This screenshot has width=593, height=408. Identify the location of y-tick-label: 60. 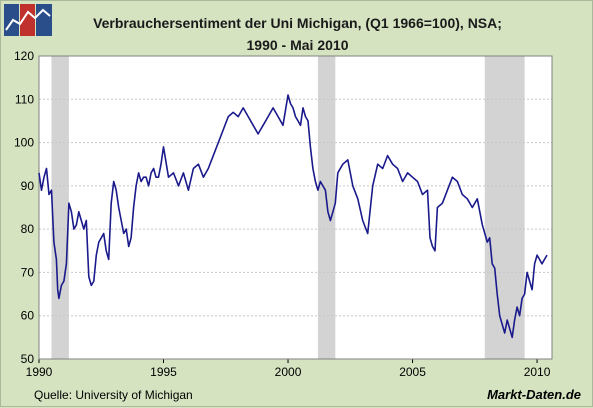
(28, 316).